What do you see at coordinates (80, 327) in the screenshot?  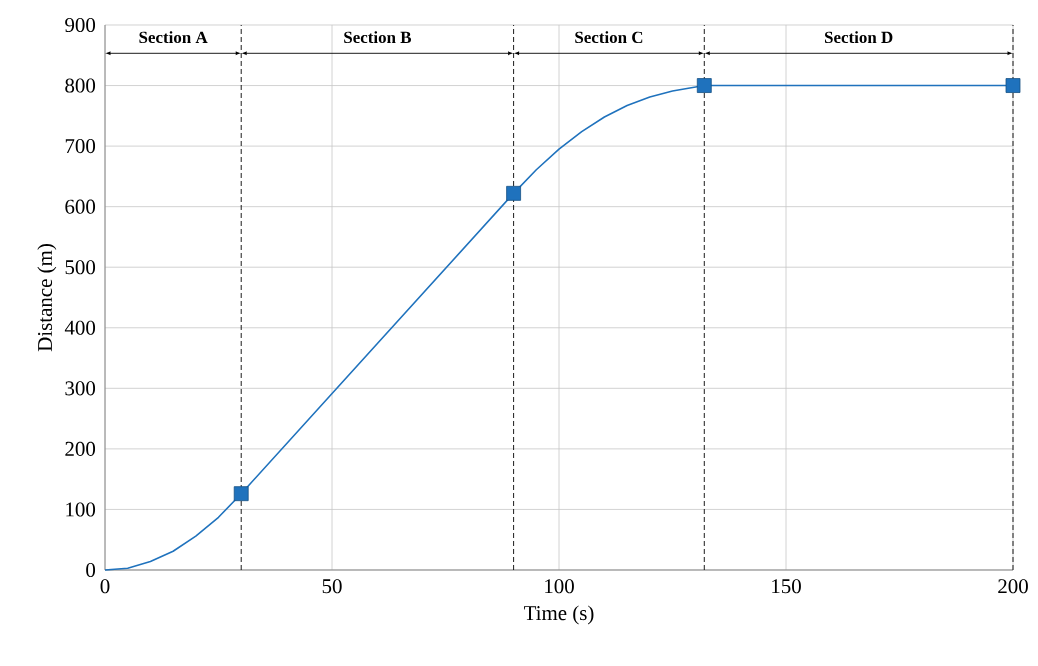 I see `y-tick-label: 400` at bounding box center [80, 327].